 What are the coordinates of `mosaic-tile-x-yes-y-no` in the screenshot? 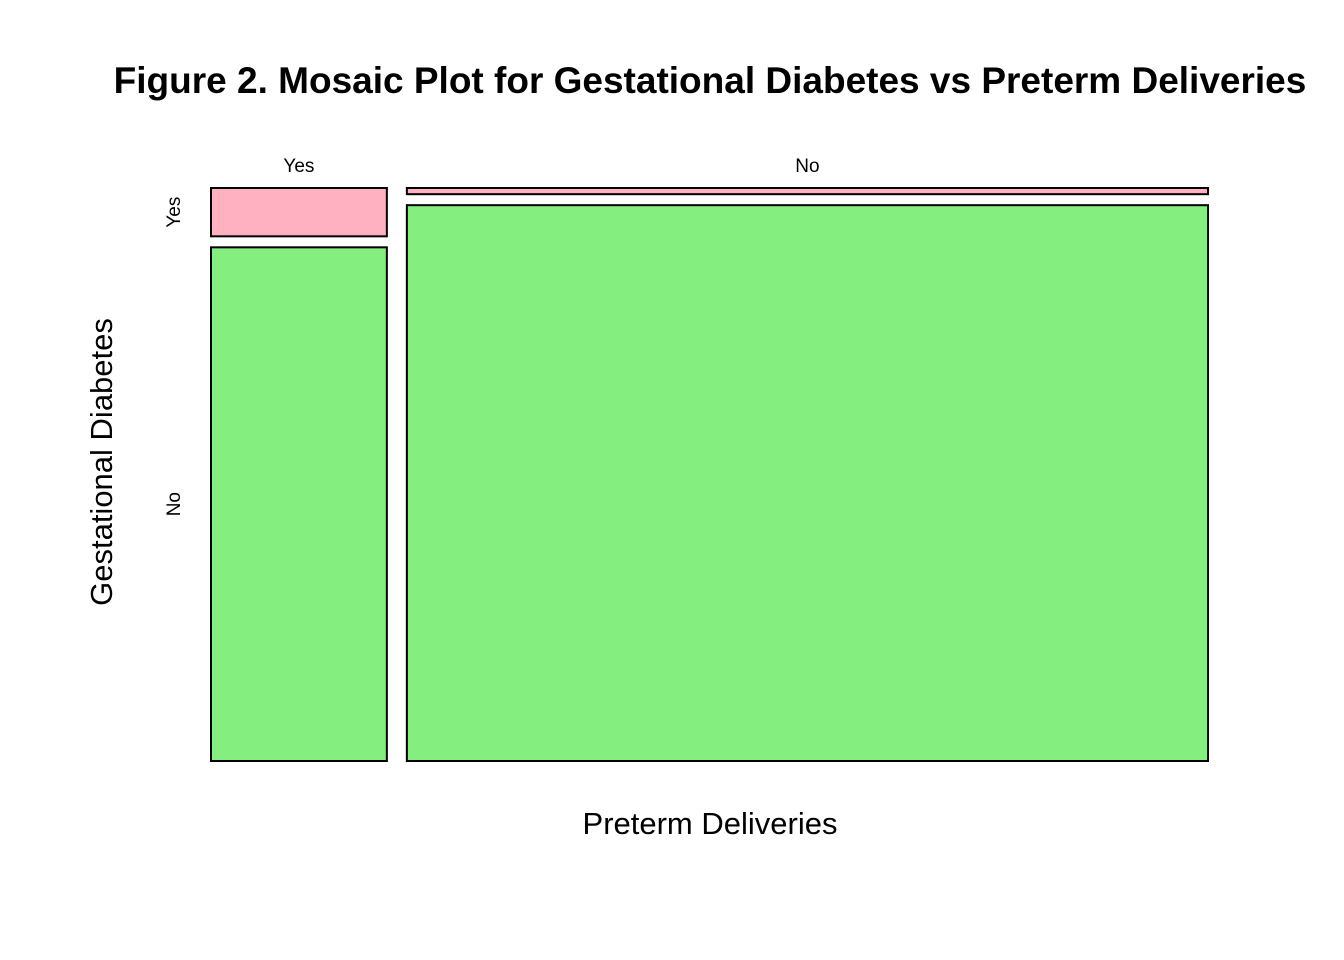 It's located at (299, 504).